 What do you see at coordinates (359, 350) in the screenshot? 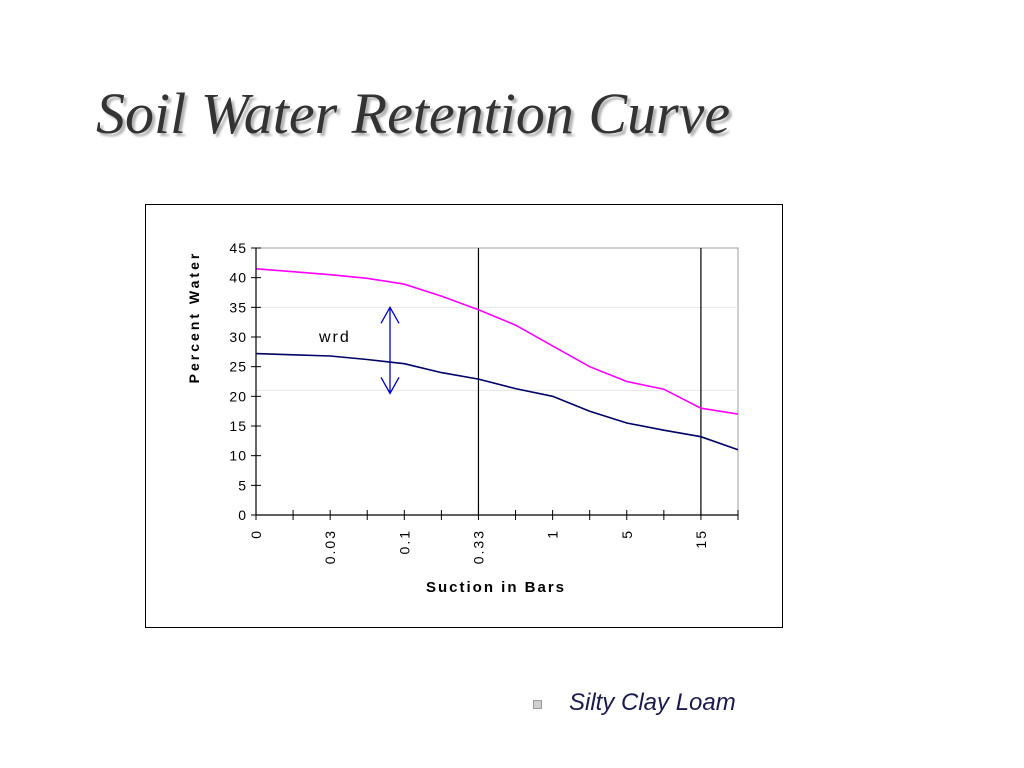
I see `annotations: wrd` at bounding box center [359, 350].